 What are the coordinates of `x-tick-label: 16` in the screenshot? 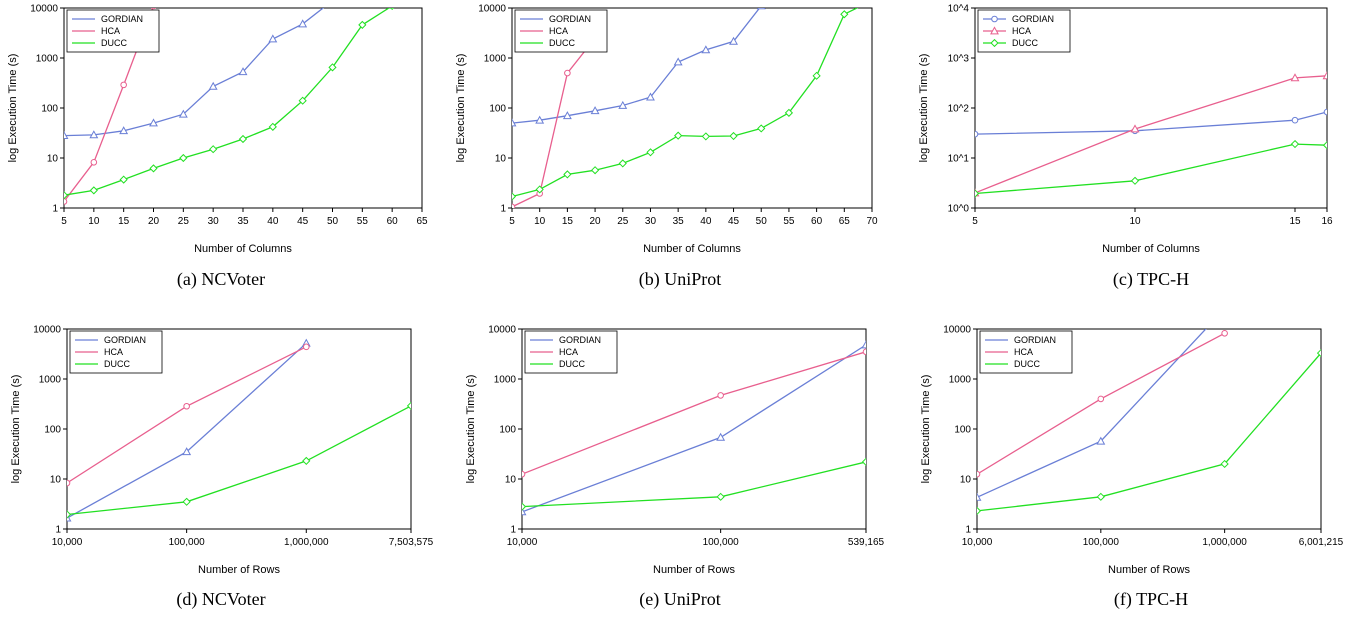 It's located at (1327, 221).